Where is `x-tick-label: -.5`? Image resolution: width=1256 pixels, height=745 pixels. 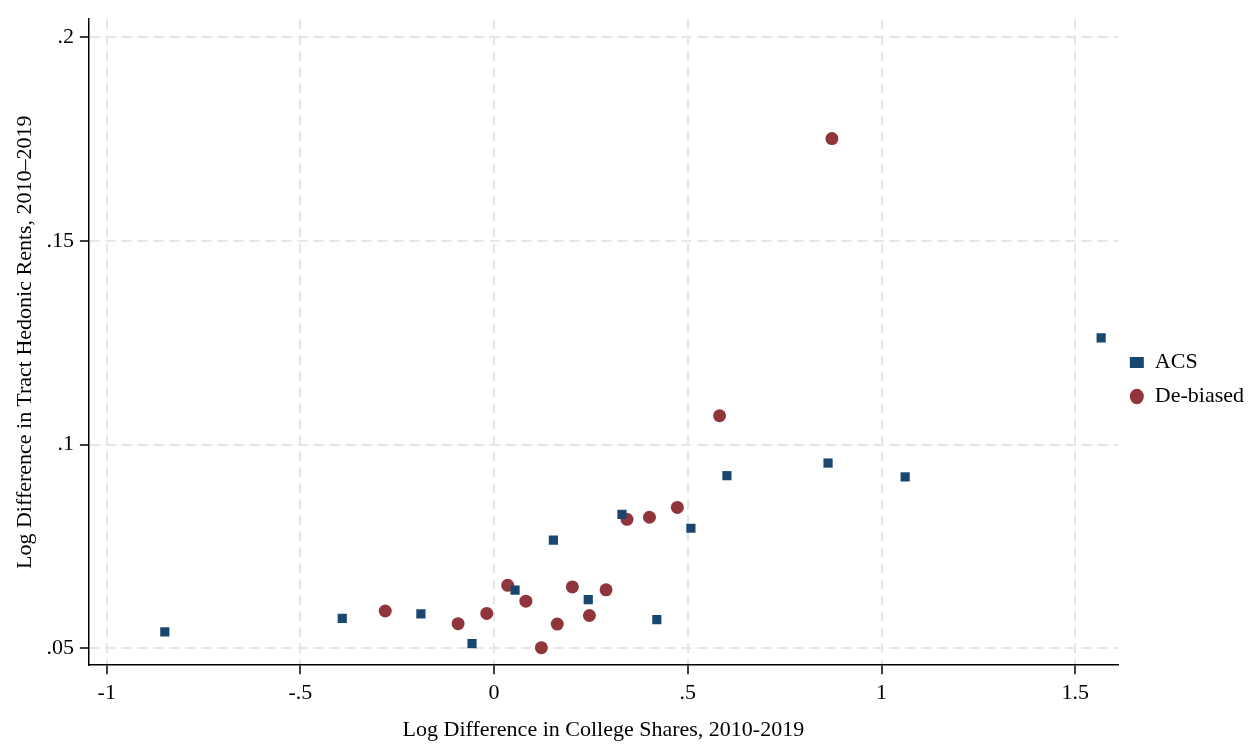
x-tick-label: -.5 is located at coordinates (300, 692).